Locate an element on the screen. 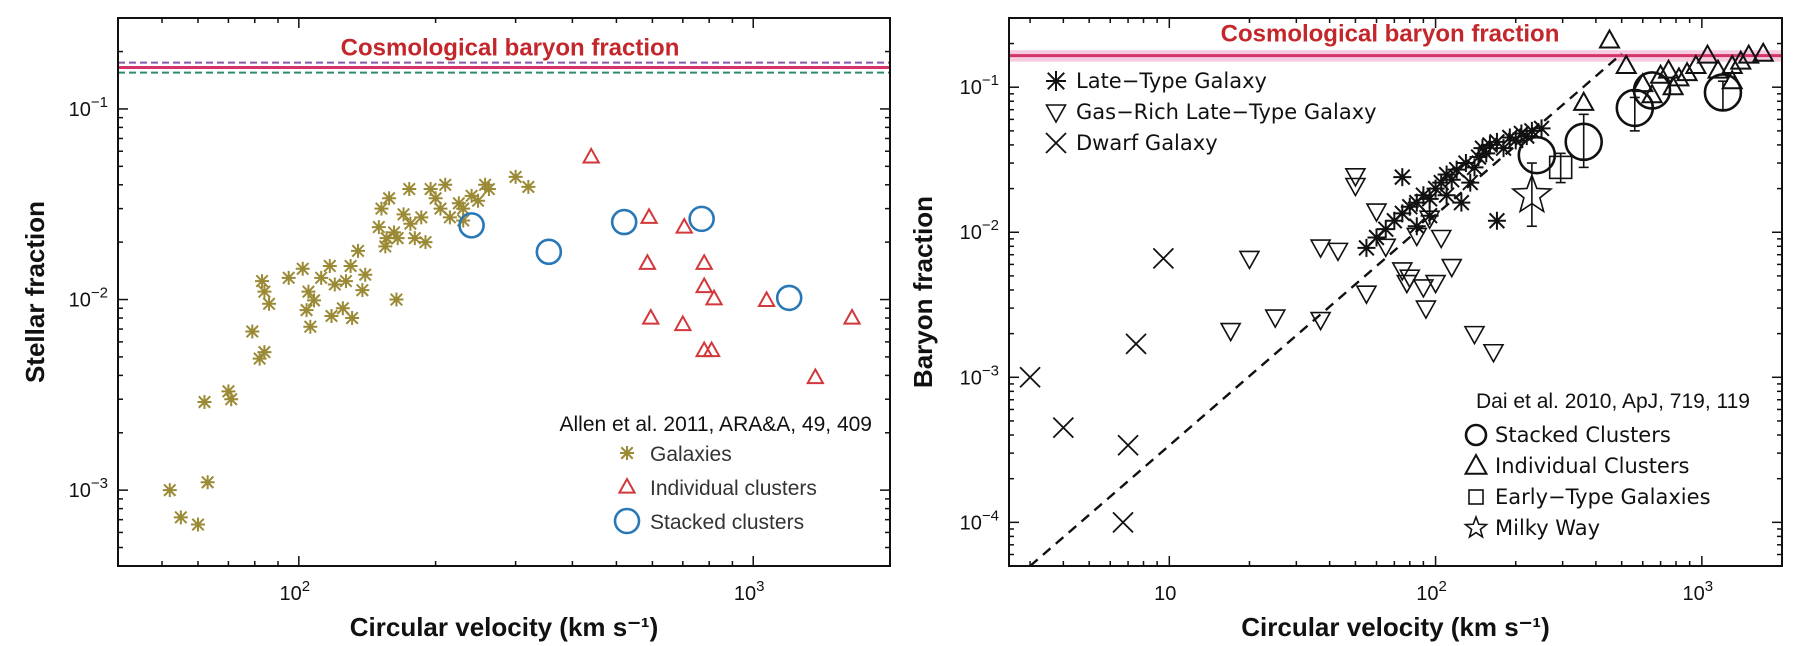  x-tick-label-exponent: 2 is located at coordinates (306, 586).